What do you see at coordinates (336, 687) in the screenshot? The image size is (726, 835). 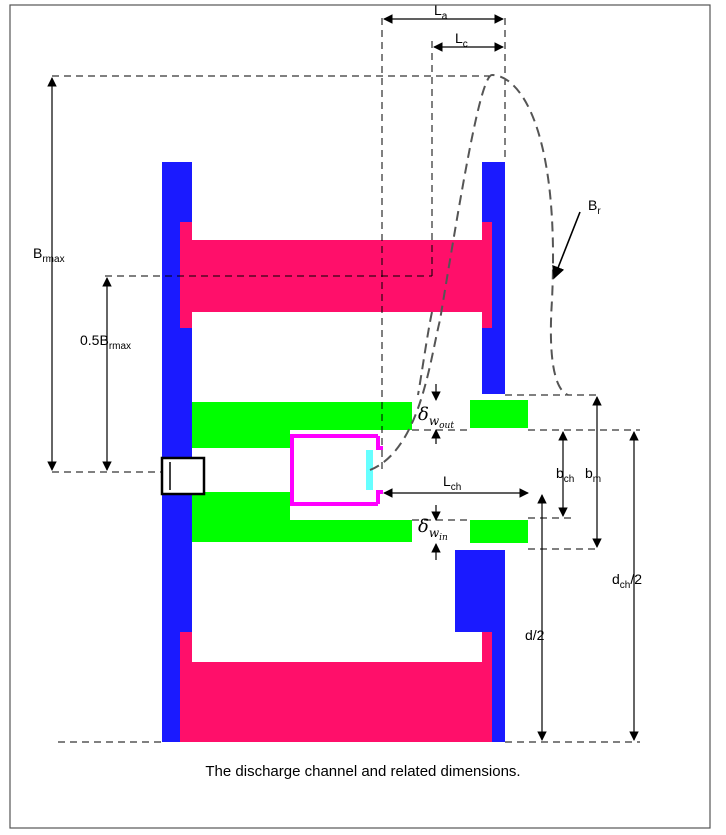 I see `inner-coil` at bounding box center [336, 687].